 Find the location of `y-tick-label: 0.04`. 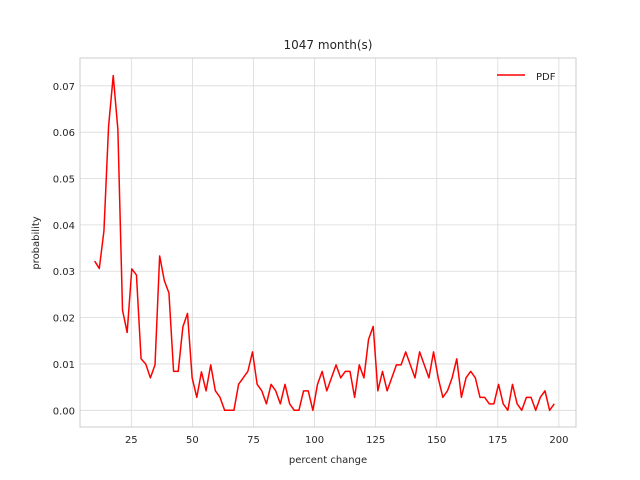

y-tick-label: 0.04 is located at coordinates (64, 226).